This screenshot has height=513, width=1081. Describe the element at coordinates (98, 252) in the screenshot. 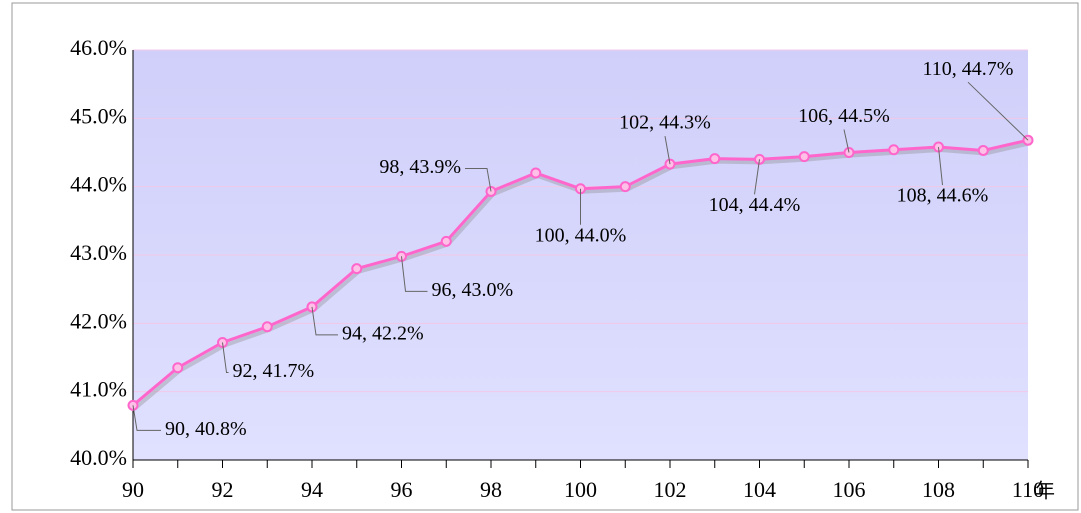

I see `y-tick-label: 43.0%` at that location.